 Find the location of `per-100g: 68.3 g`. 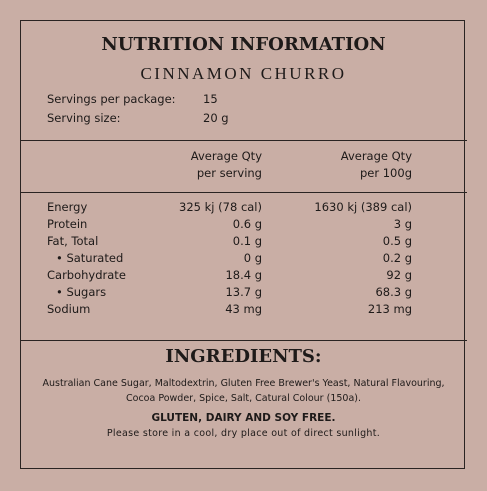

per-100g: 68.3 g is located at coordinates (393, 292).